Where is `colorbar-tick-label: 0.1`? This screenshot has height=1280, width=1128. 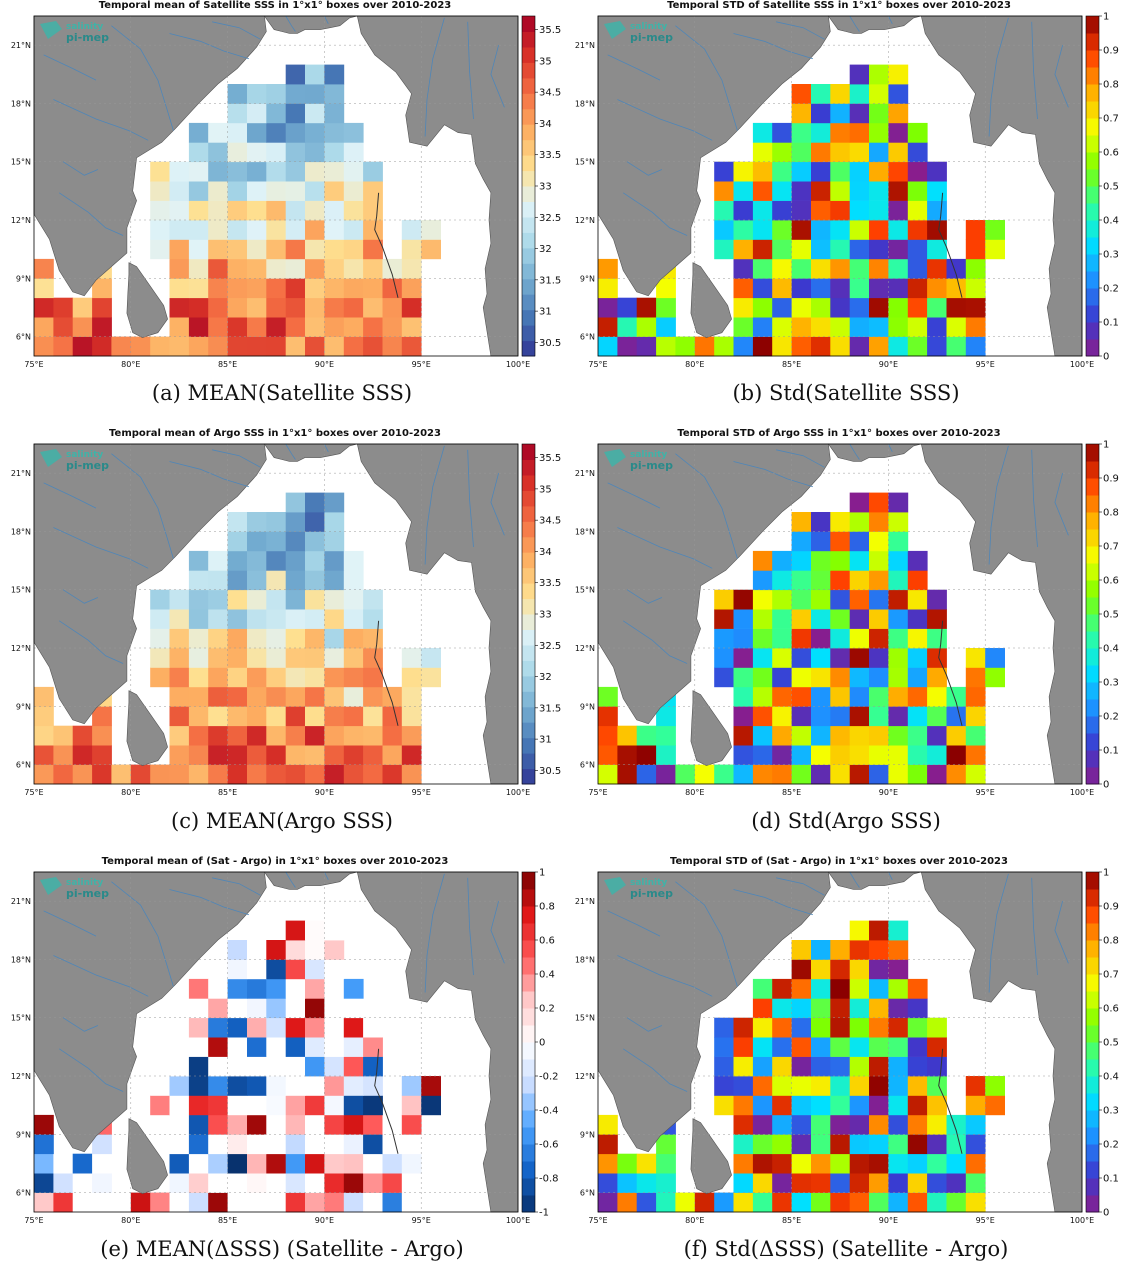
colorbar-tick-label: 0.1 is located at coordinates (1111, 1179).